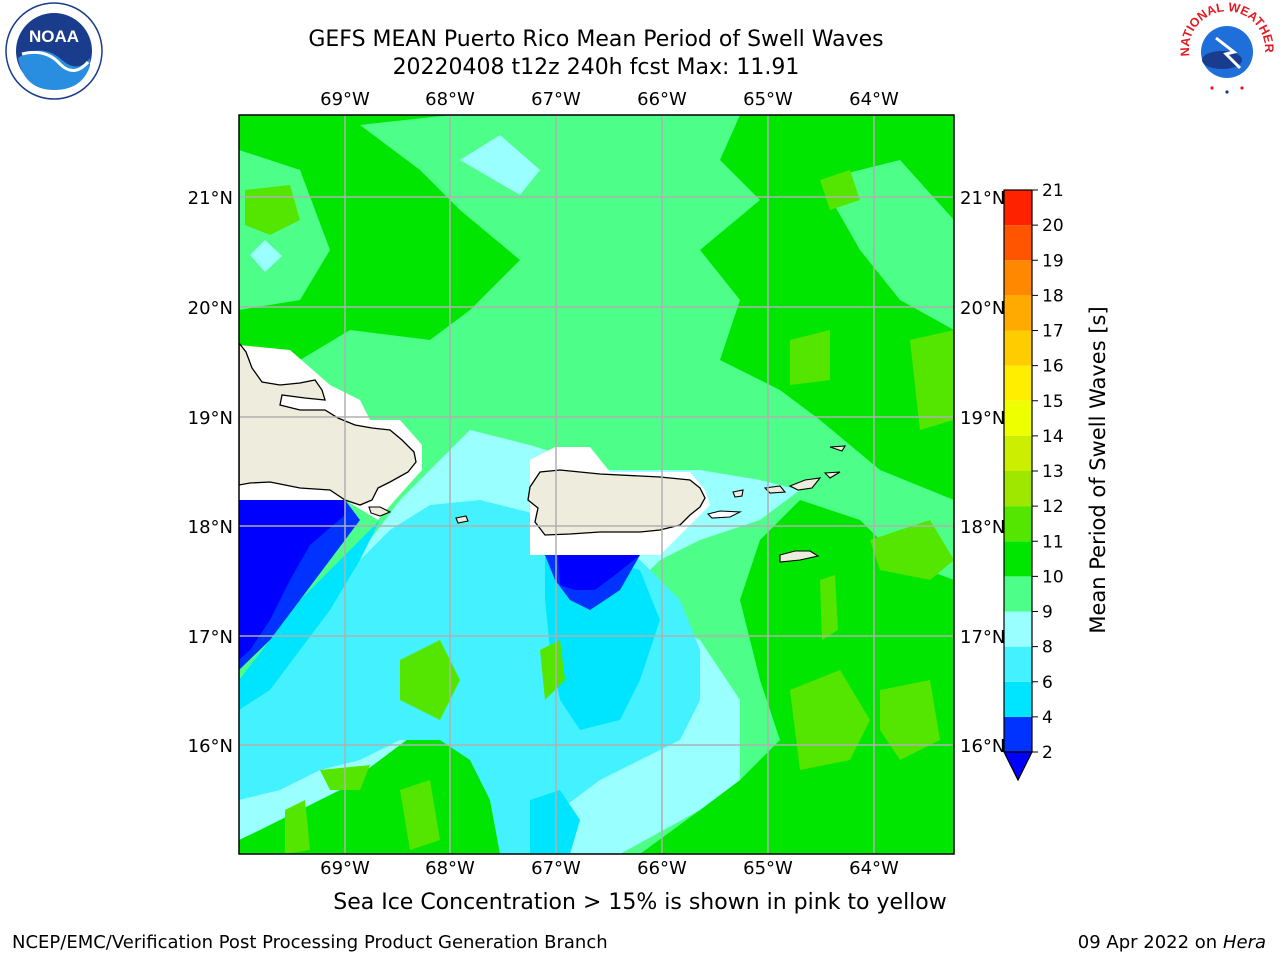 Image resolution: width=1280 pixels, height=960 pixels. I want to click on field-4-6-c, so click(555, 822).